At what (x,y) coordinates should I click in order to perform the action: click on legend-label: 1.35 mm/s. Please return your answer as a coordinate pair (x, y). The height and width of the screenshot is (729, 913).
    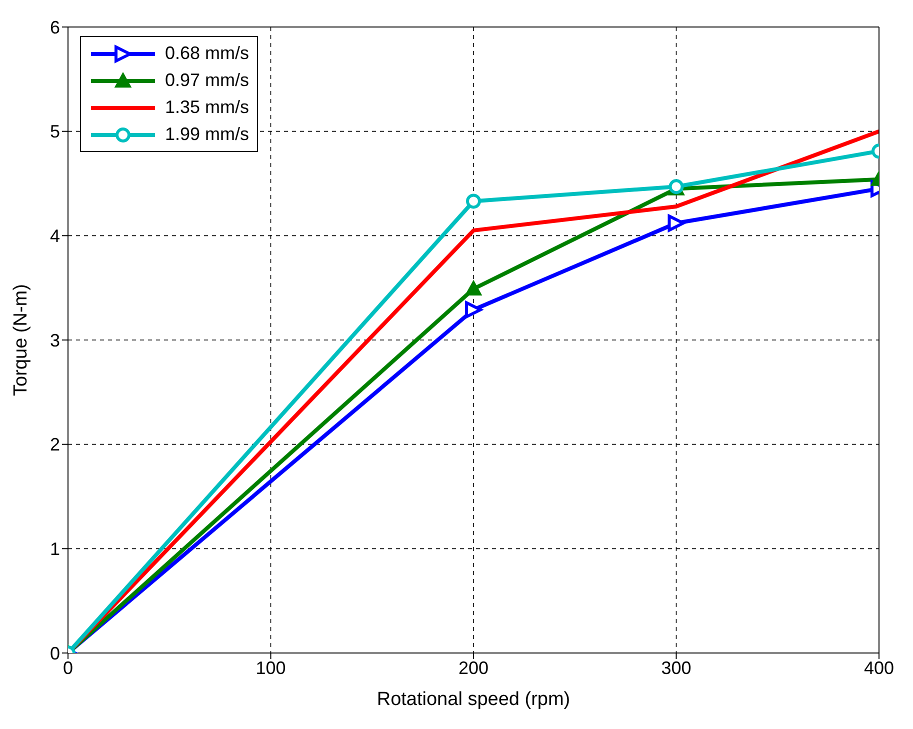
    Looking at the image, I should click on (207, 107).